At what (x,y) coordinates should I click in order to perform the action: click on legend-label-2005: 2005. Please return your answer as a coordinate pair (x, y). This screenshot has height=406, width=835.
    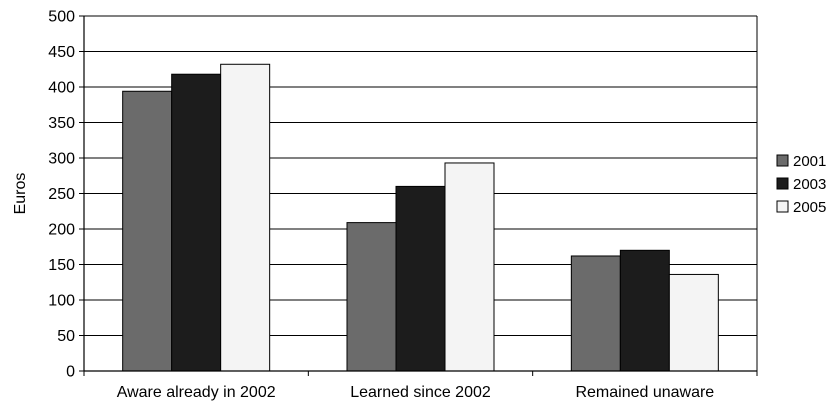
    Looking at the image, I should click on (809, 207).